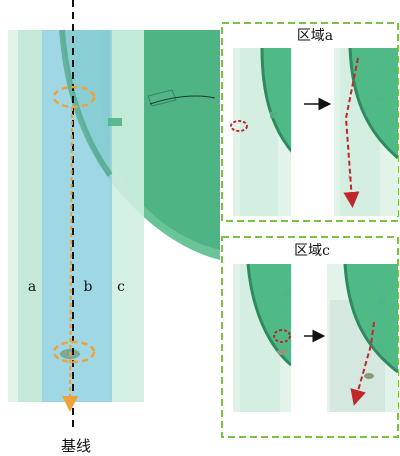 The image size is (400, 456). I want to click on disc-edge, so click(86, 103).